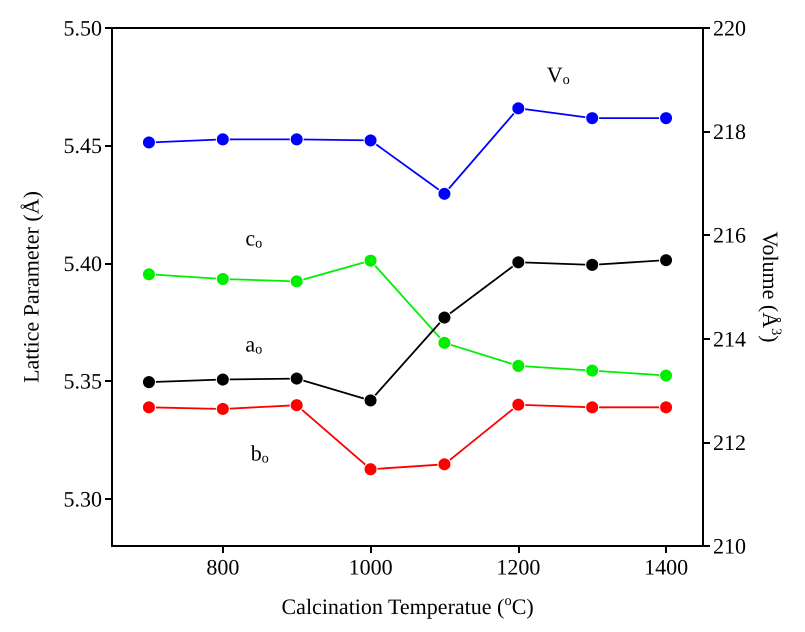 This screenshot has height=632, width=805. What do you see at coordinates (83, 381) in the screenshot?
I see `y-tick-label: 5.35` at bounding box center [83, 381].